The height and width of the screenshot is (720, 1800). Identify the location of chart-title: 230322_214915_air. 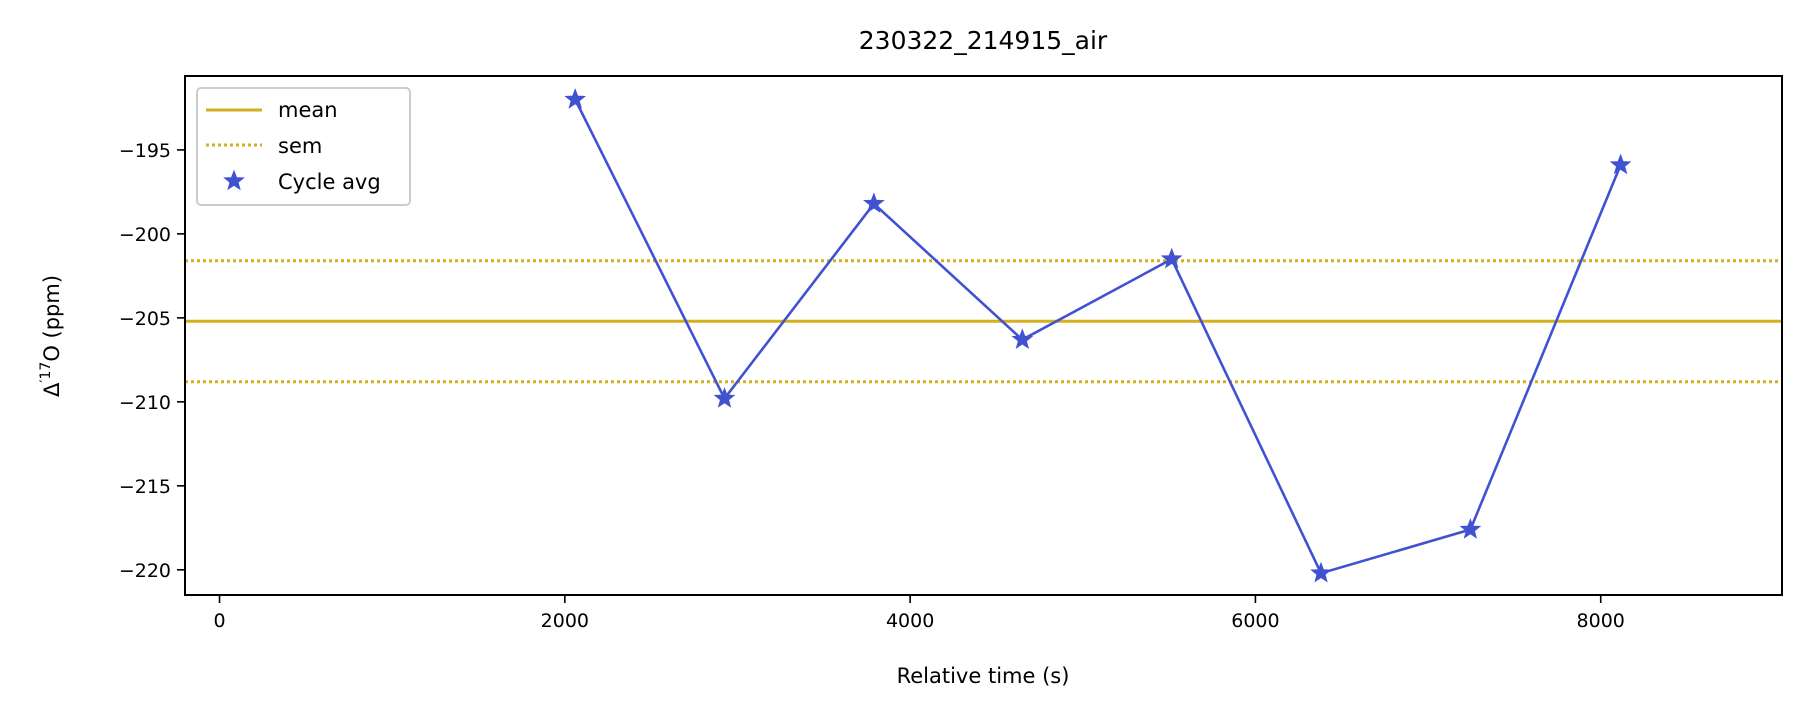
(983, 40).